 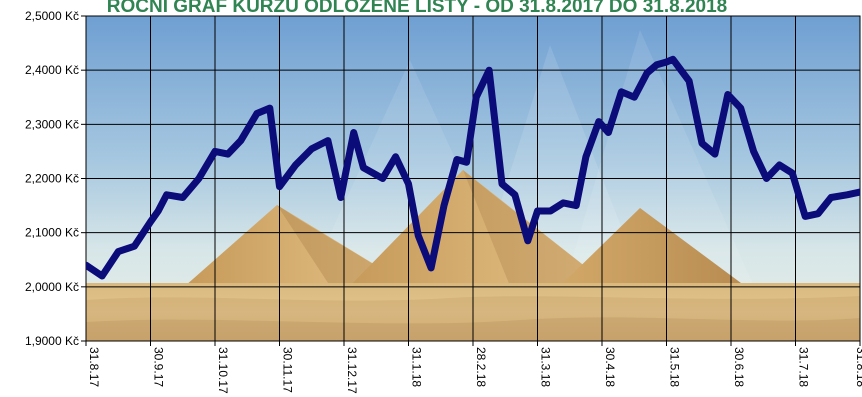 I want to click on x-tick-label: 31.12.17, so click(x=352, y=370).